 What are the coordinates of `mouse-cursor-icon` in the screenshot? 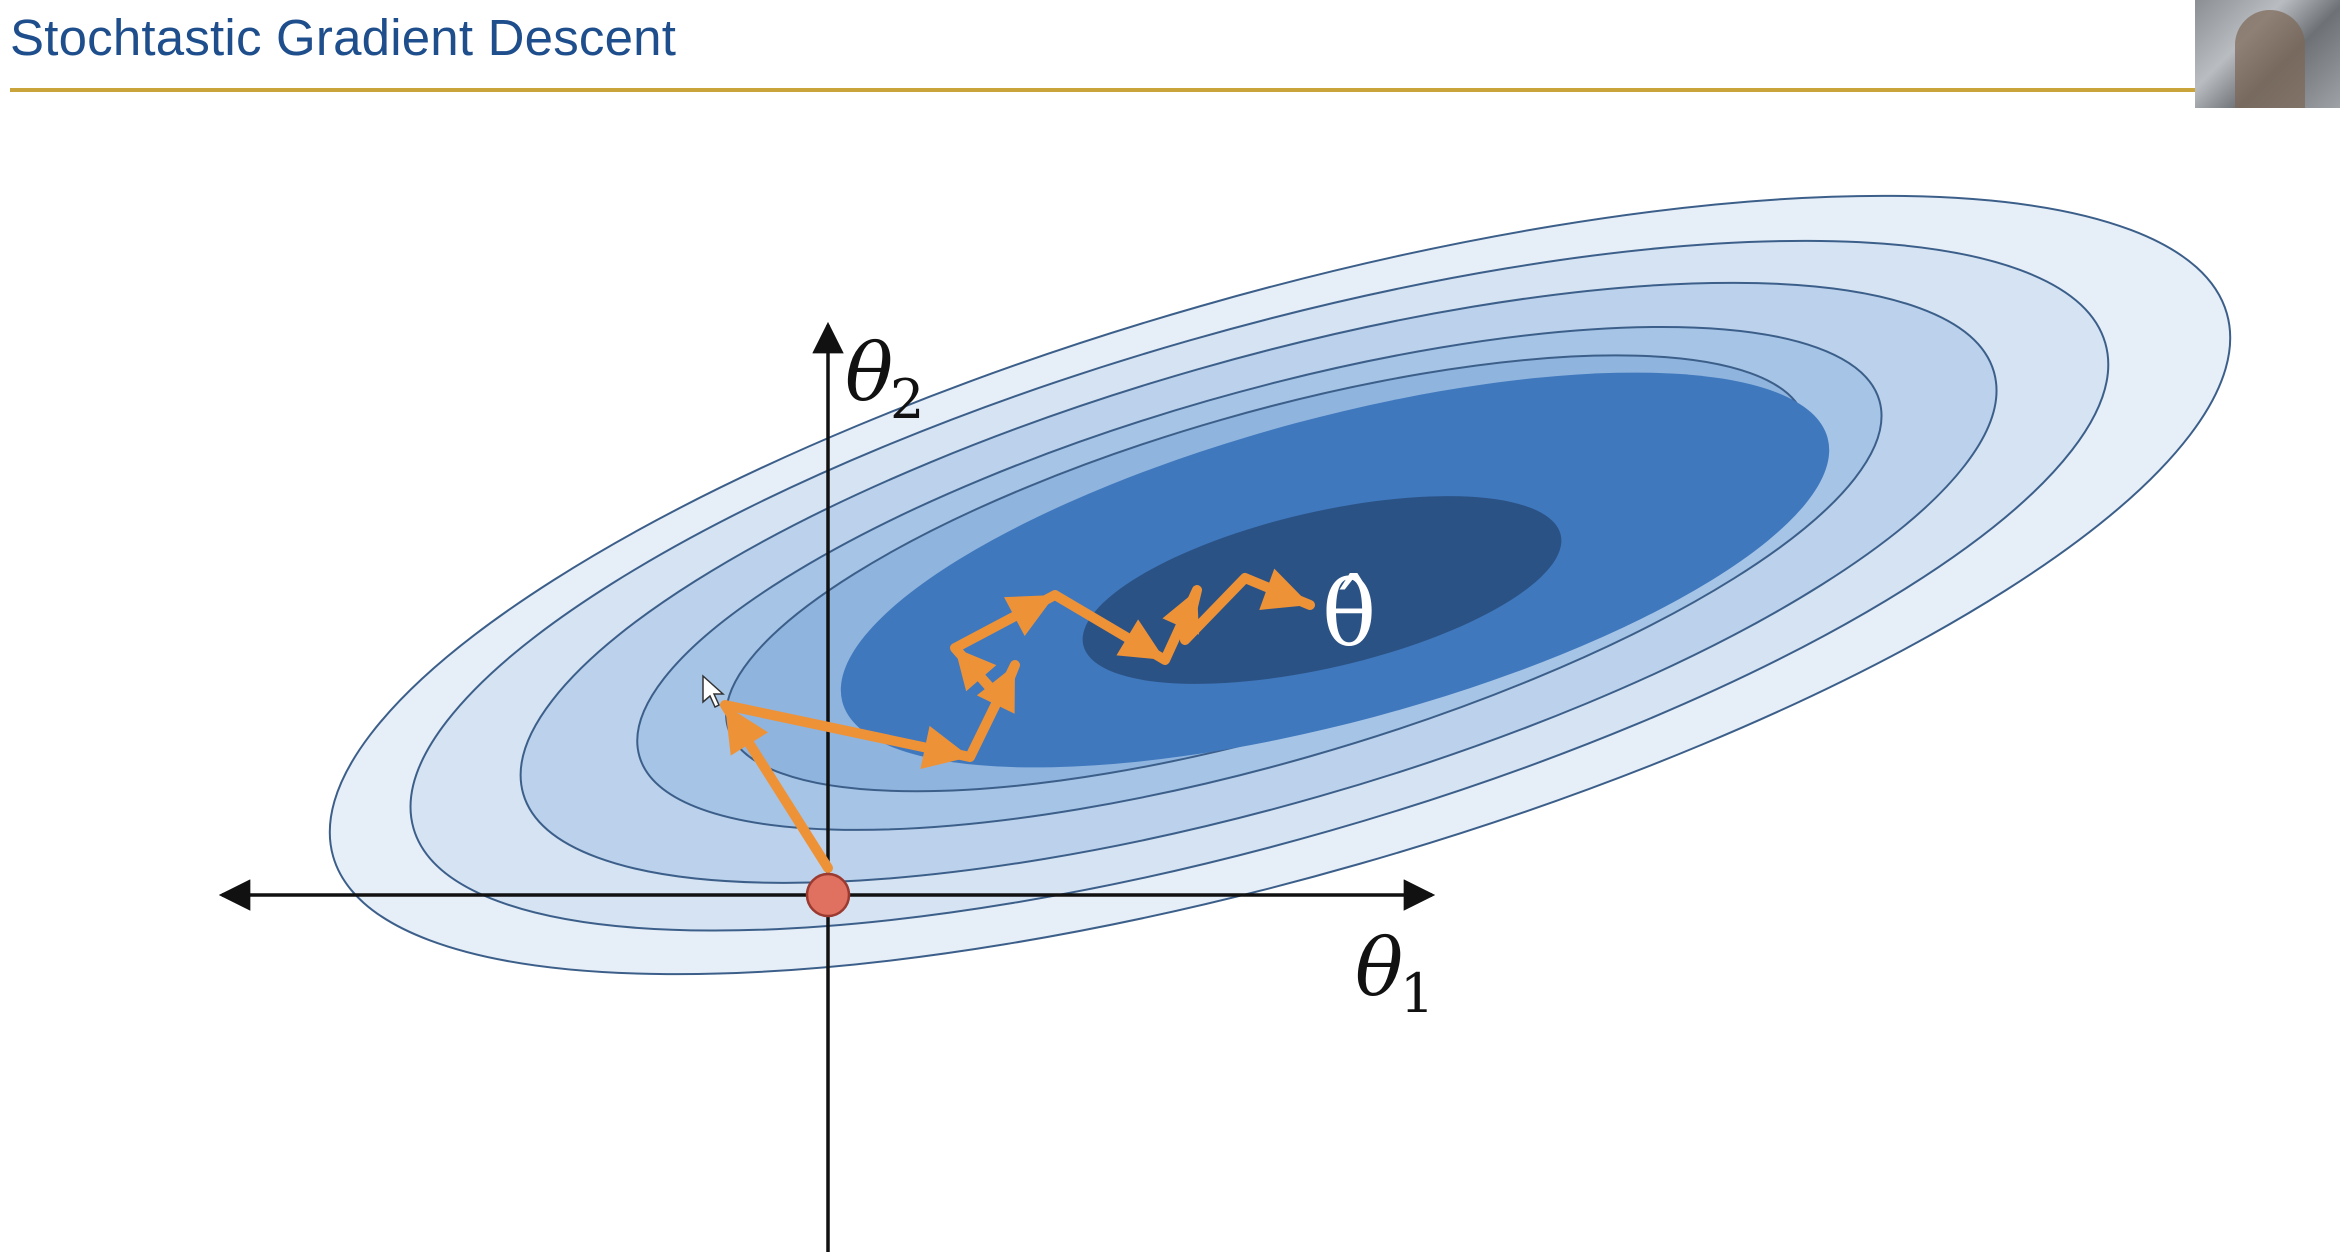 It's located at (713, 691).